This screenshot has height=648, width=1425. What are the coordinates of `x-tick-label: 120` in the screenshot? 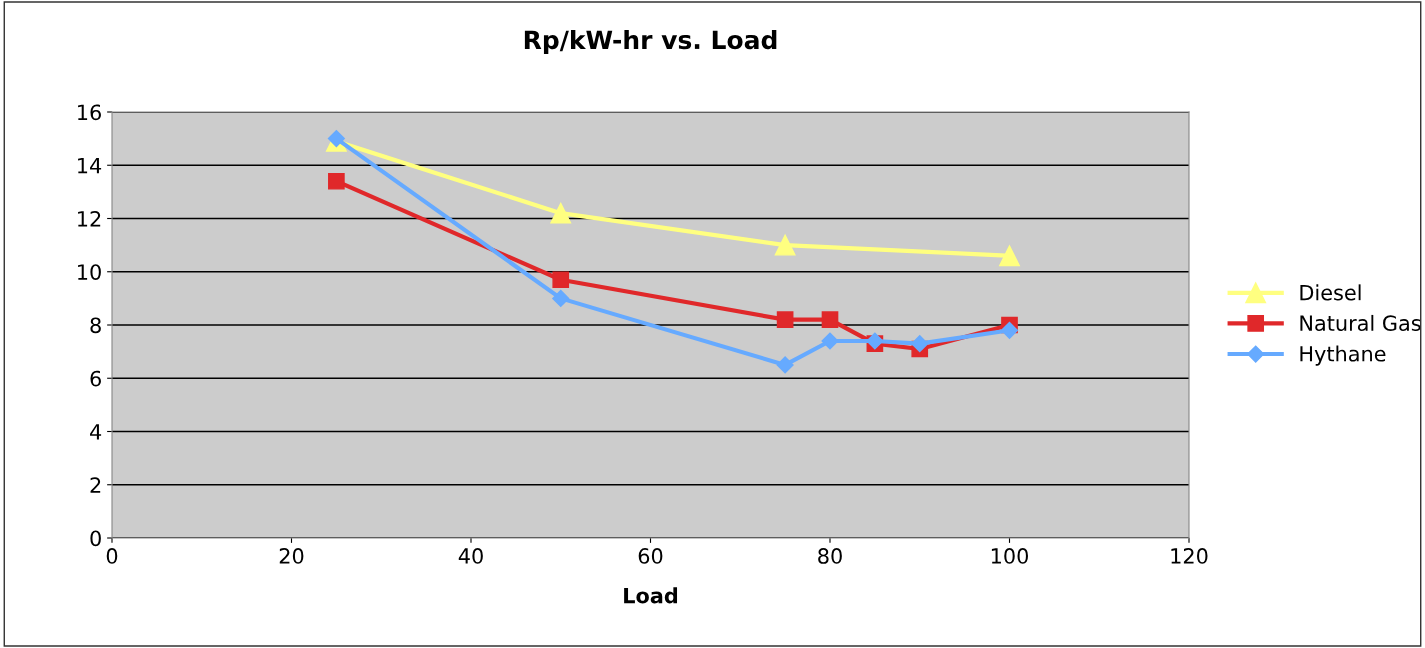 It's located at (1189, 556).